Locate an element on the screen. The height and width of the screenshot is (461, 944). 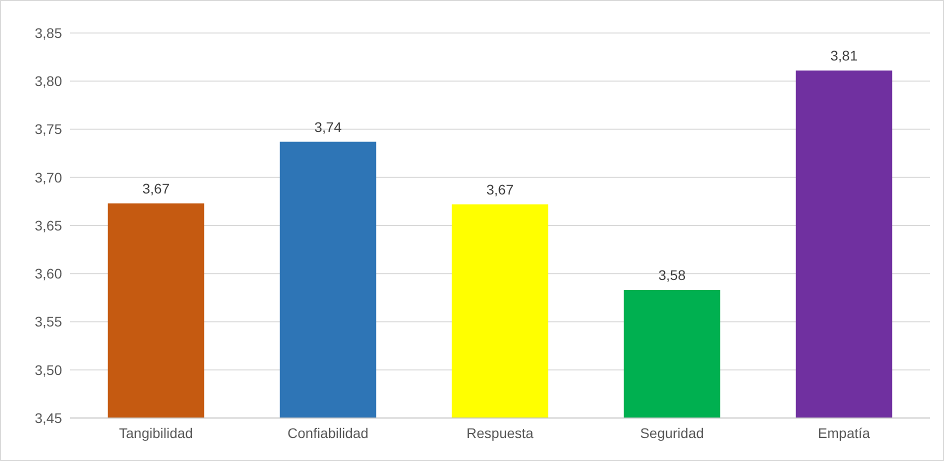
y-tick-label: 3,85 is located at coordinates (48, 32).